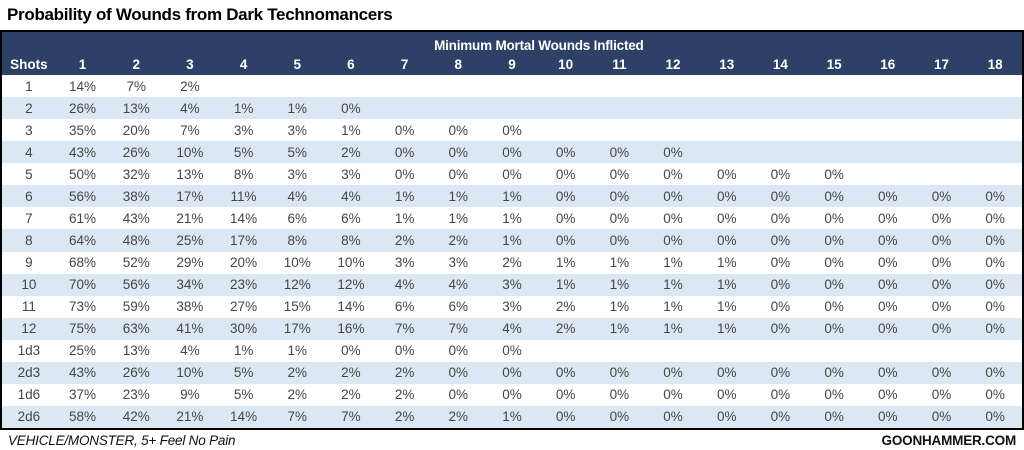 The width and height of the screenshot is (1024, 450). I want to click on table-cell: 3%, so click(512, 285).